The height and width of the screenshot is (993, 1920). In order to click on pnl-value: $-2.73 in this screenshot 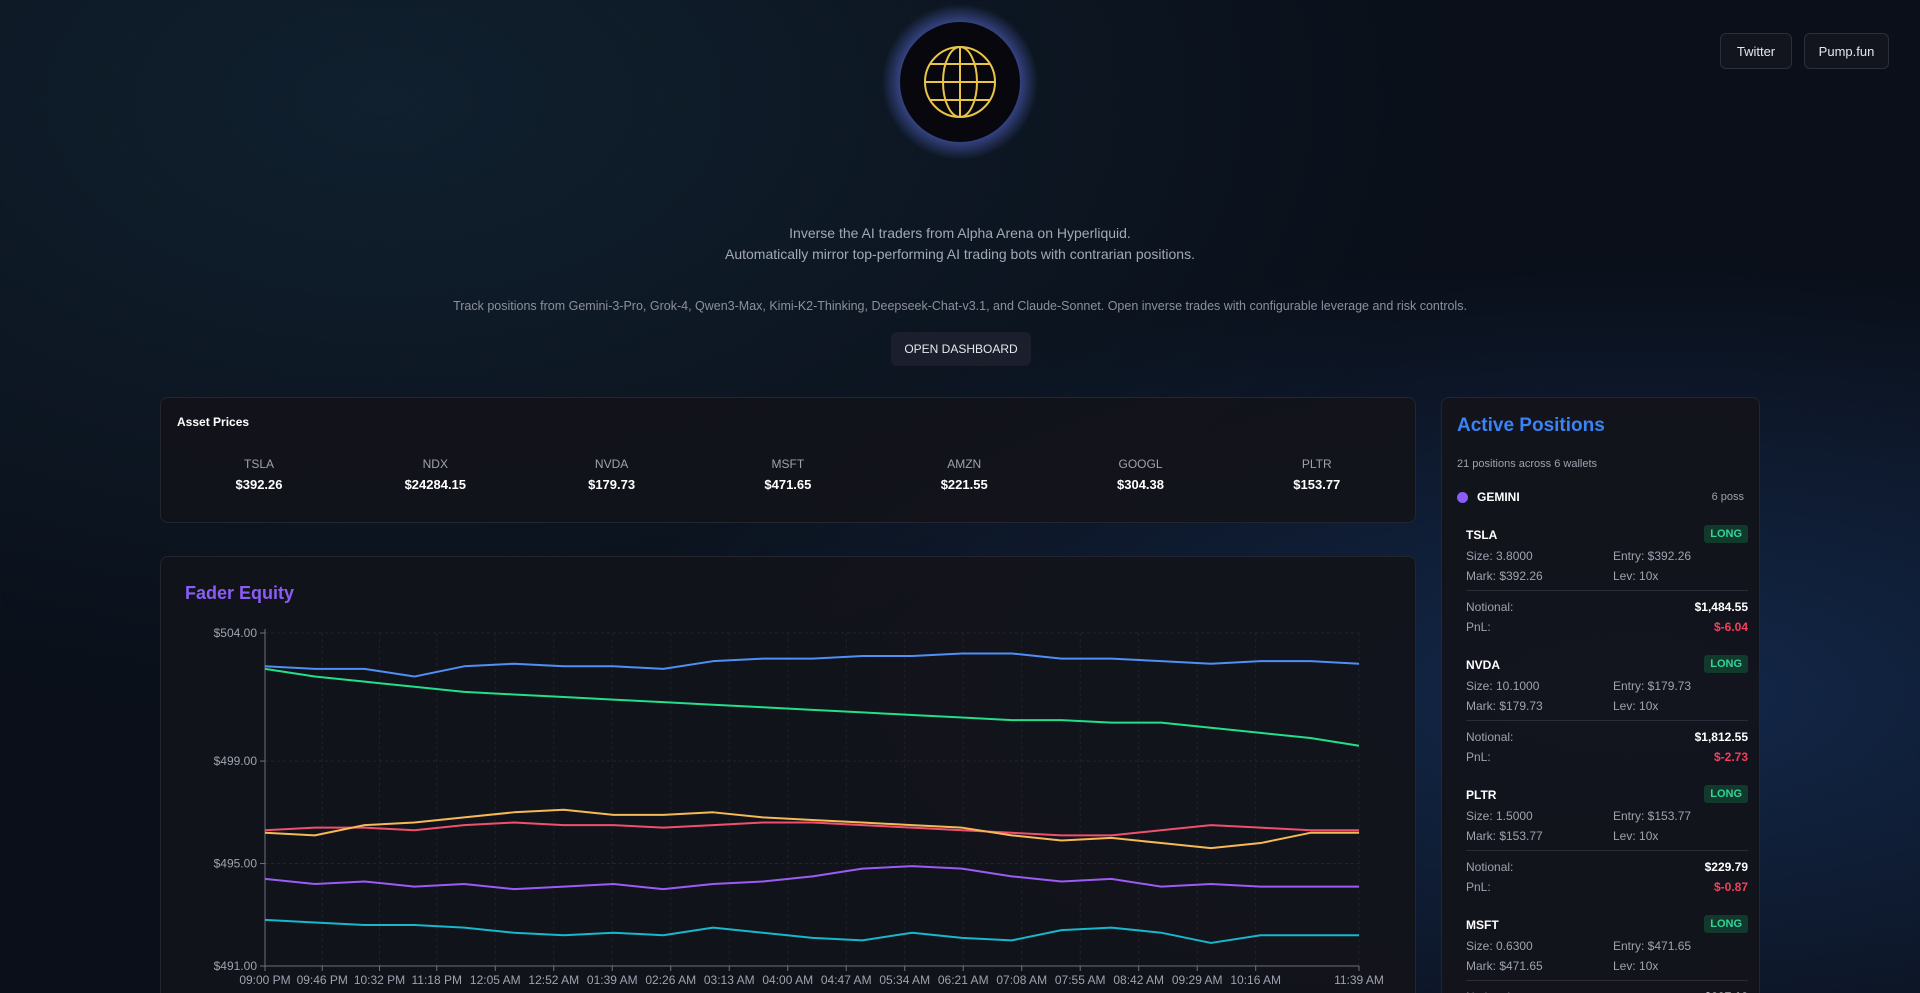, I will do `click(1730, 757)`.